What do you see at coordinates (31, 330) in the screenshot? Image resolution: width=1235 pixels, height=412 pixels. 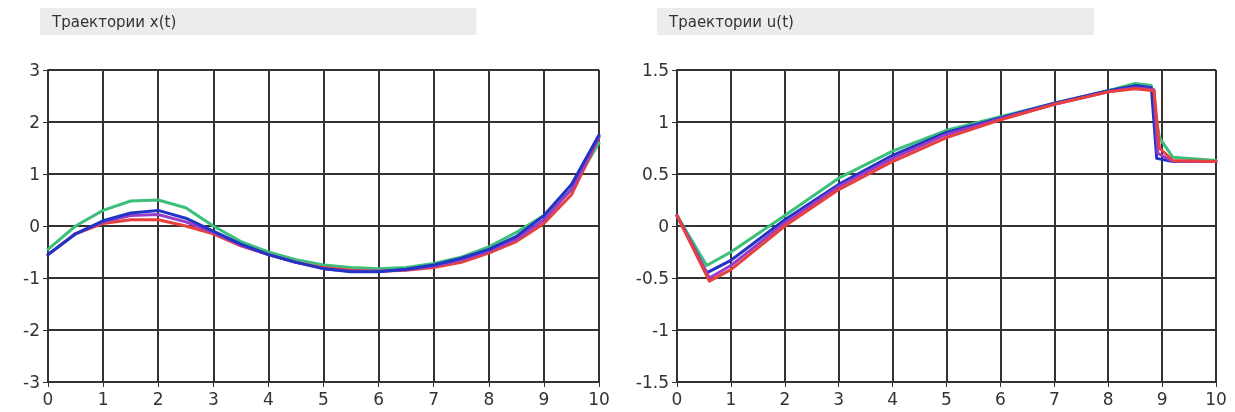 I see `y-tick-label: -2` at bounding box center [31, 330].